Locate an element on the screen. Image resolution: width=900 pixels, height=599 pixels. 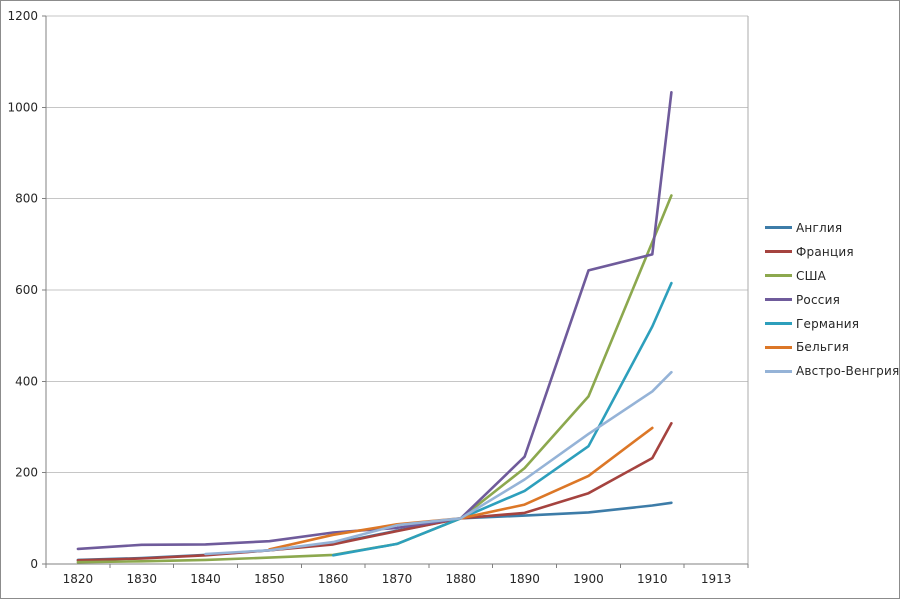
x-tick-label: 1900 is located at coordinates (588, 579).